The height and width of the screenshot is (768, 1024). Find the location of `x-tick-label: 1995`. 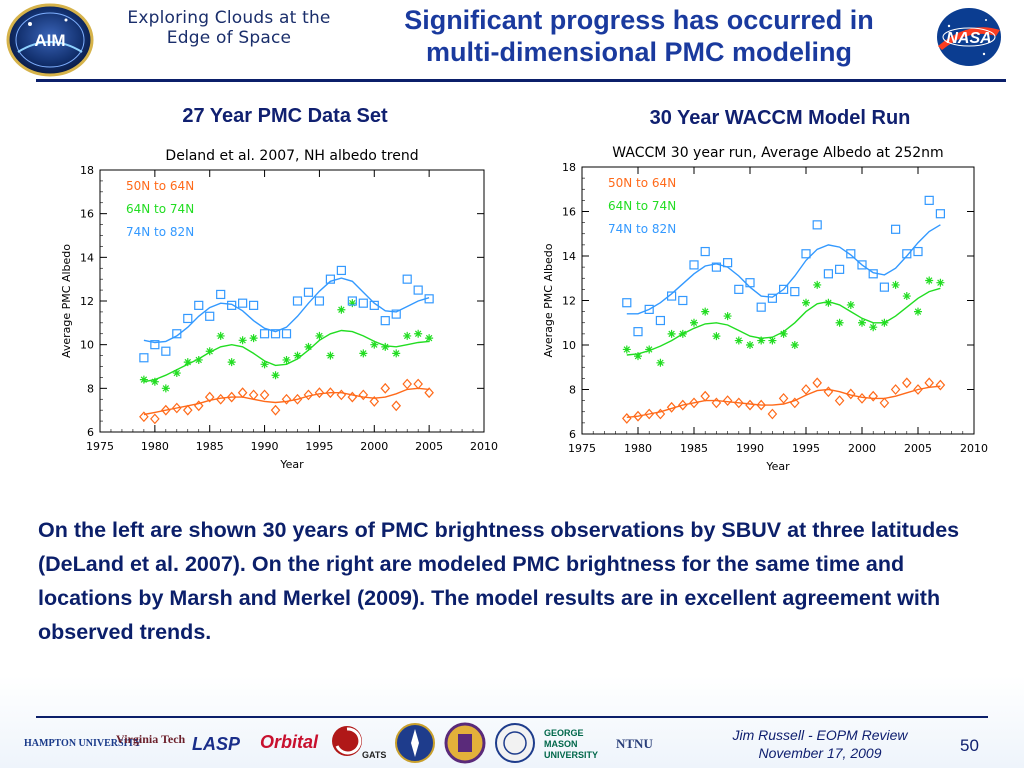

x-tick-label: 1995 is located at coordinates (806, 448).